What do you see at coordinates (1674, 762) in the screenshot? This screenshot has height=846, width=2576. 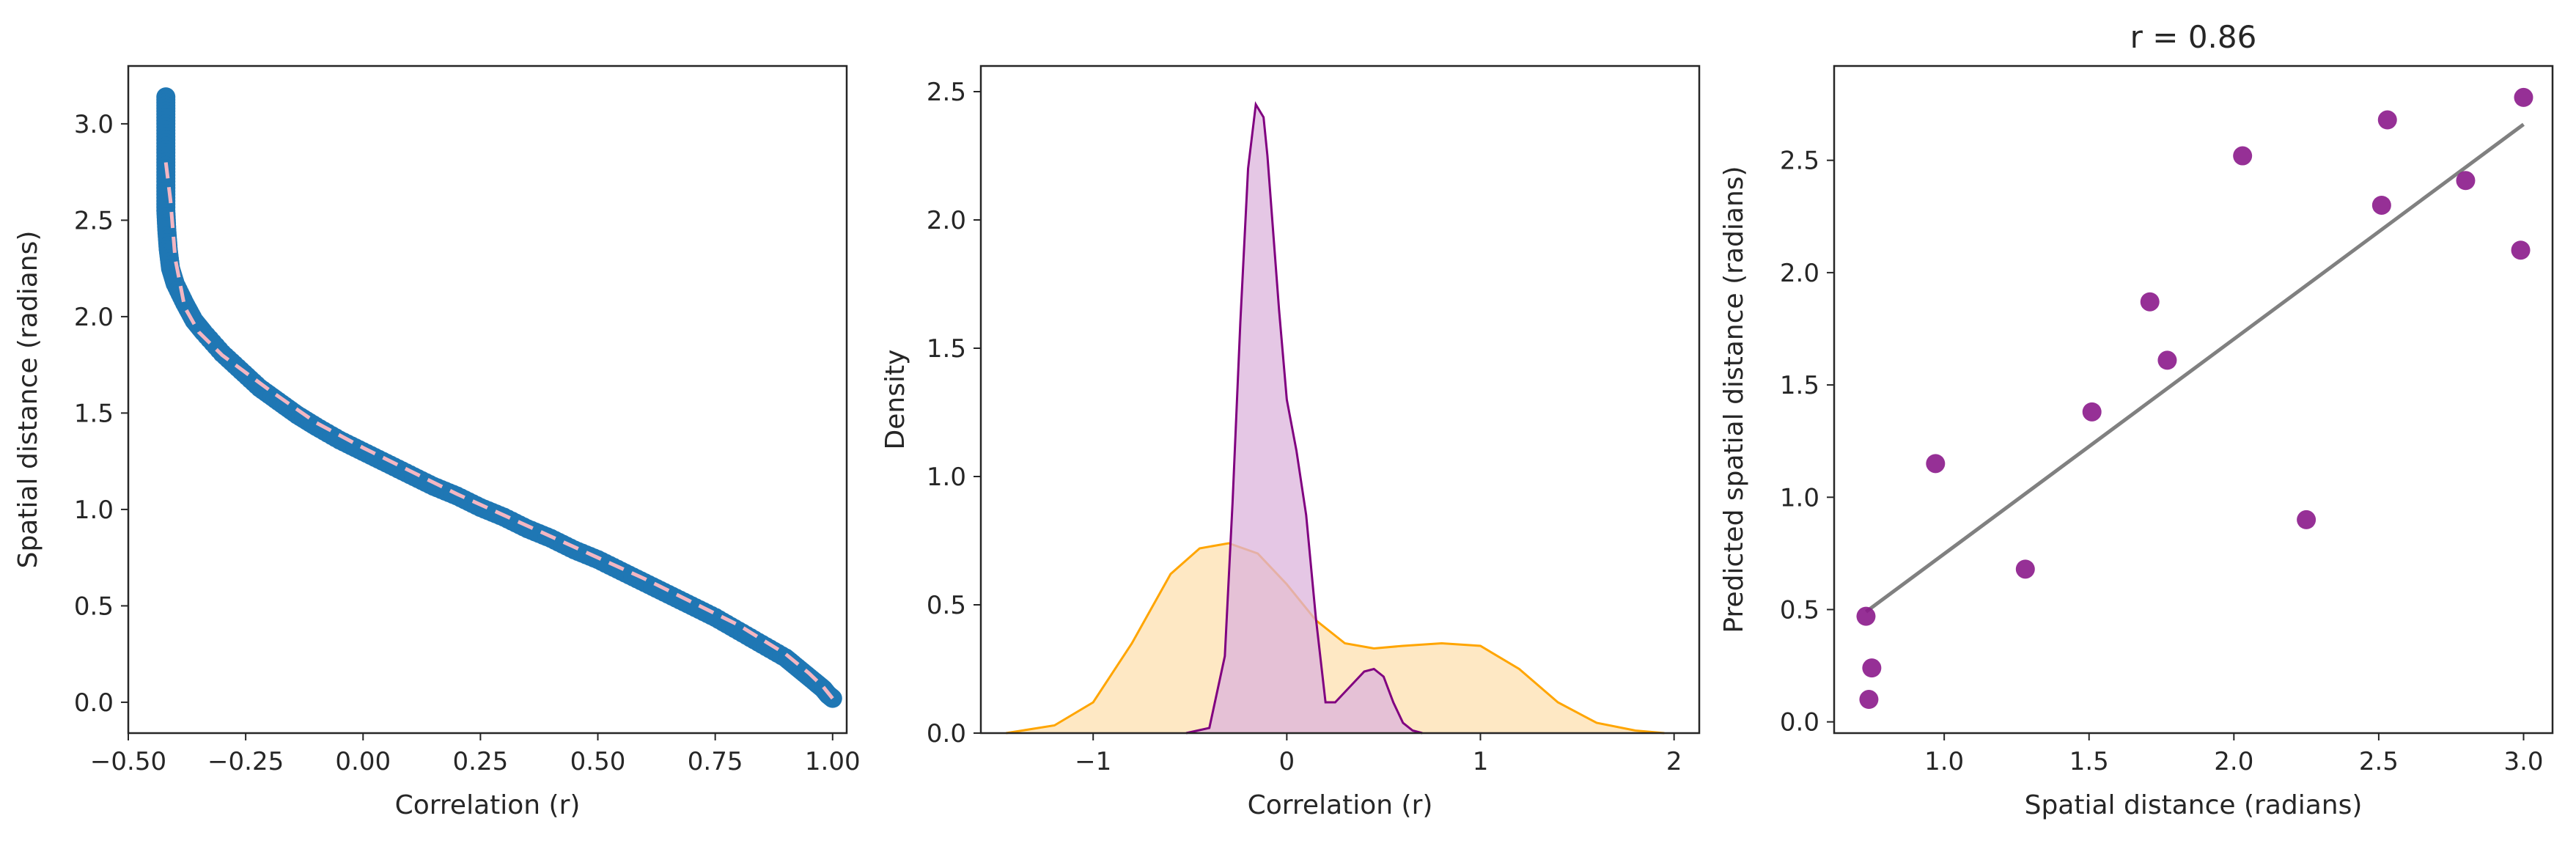 I see `x-tick-label: 2` at bounding box center [1674, 762].